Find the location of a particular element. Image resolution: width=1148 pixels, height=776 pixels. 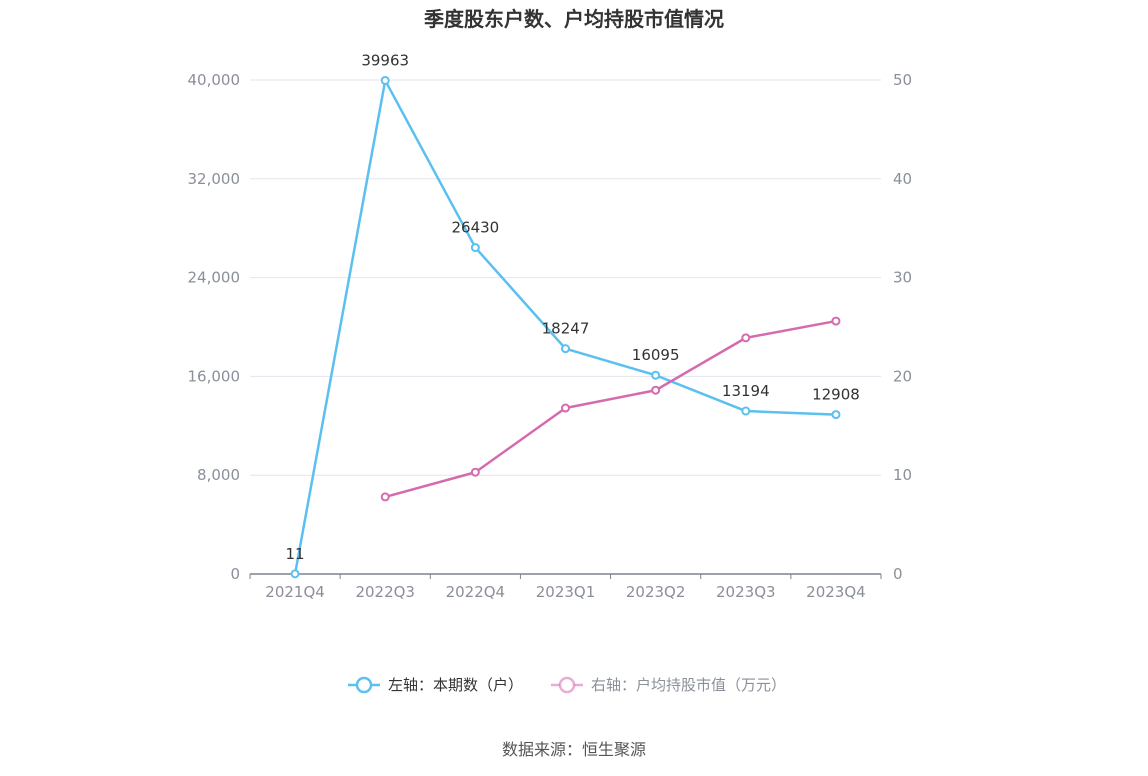

left-axis-tick-label: 24,000 is located at coordinates (214, 278).